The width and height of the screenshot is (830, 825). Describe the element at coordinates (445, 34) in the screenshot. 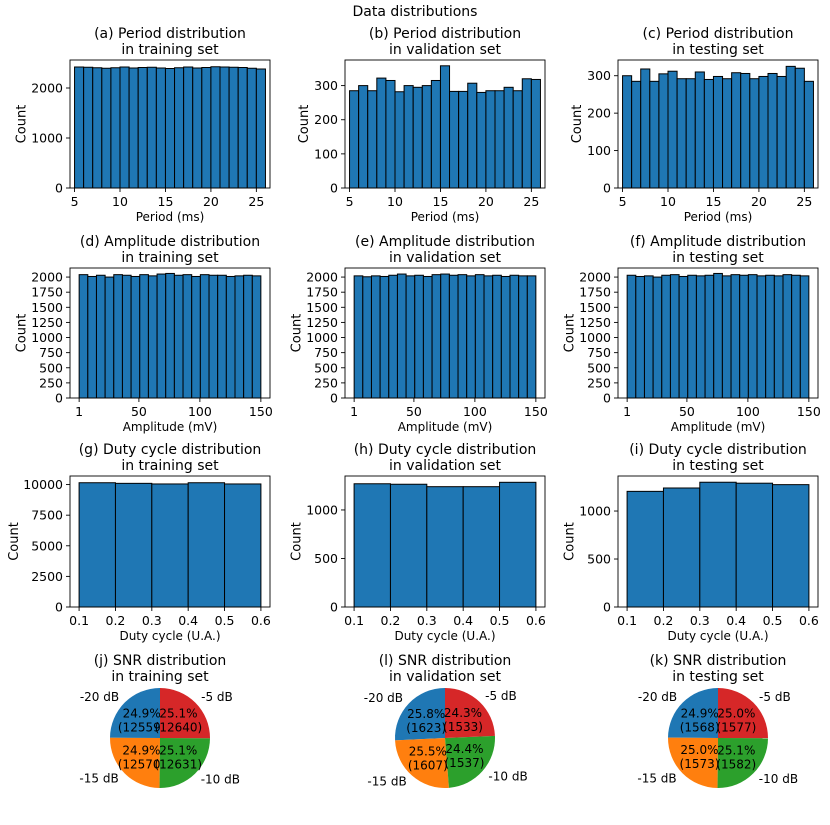

I see `subplot-title: (b) Period distribution` at that location.